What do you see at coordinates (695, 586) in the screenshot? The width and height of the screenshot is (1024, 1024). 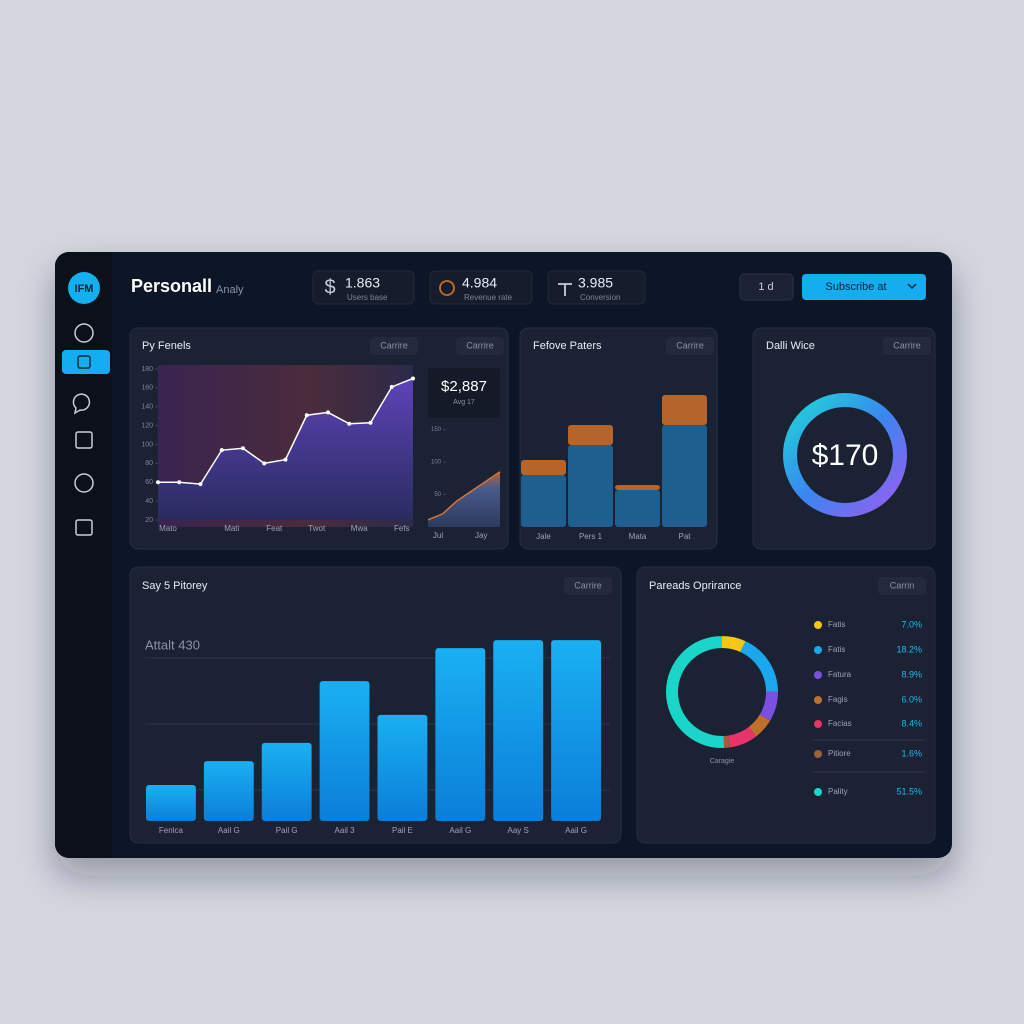 I see `panel-title: Pareads Oprirance` at bounding box center [695, 586].